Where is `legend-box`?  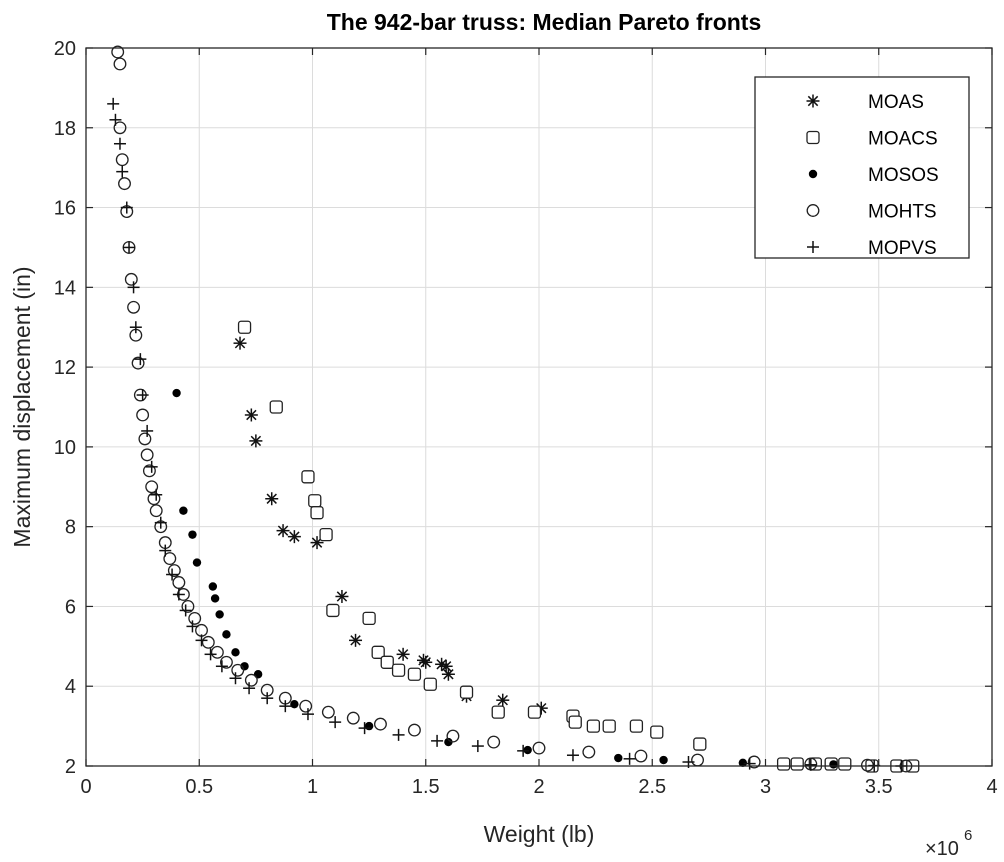
legend-box is located at coordinates (862, 167).